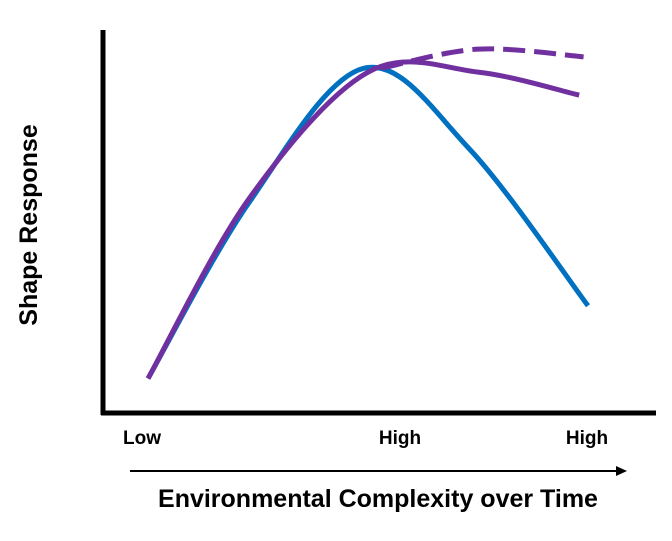  Describe the element at coordinates (378, 499) in the screenshot. I see `x-axis-label: Environmental Complexity over Time` at that location.